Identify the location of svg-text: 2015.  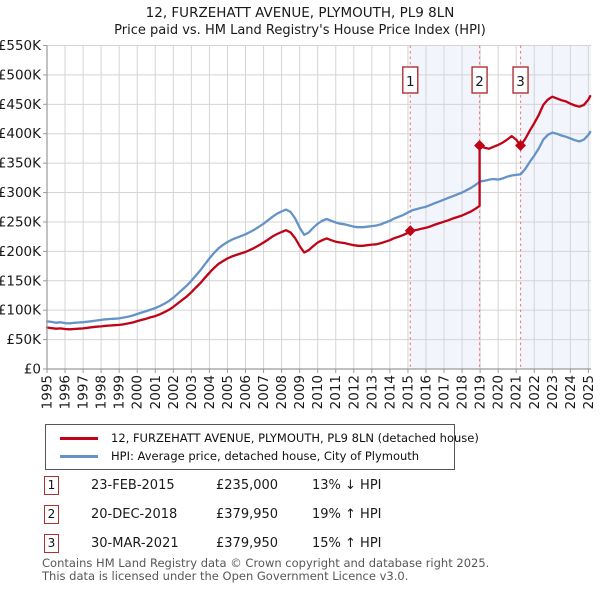
(408, 392).